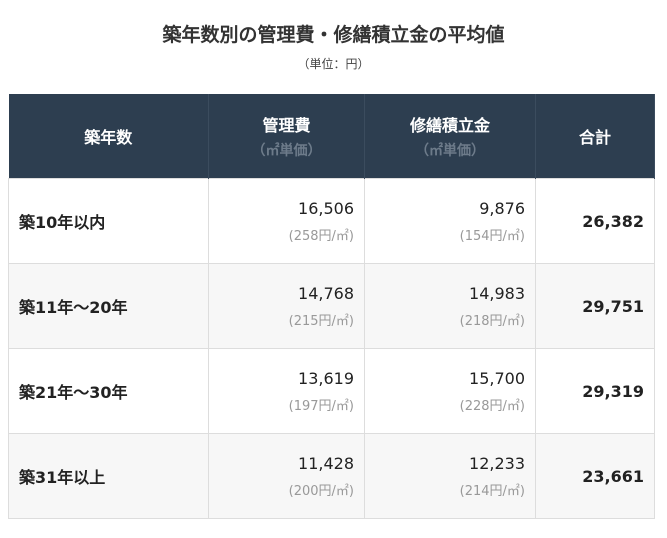 This screenshot has width=667, height=538. I want to click on unit-note: （単位：円）, so click(333, 64).